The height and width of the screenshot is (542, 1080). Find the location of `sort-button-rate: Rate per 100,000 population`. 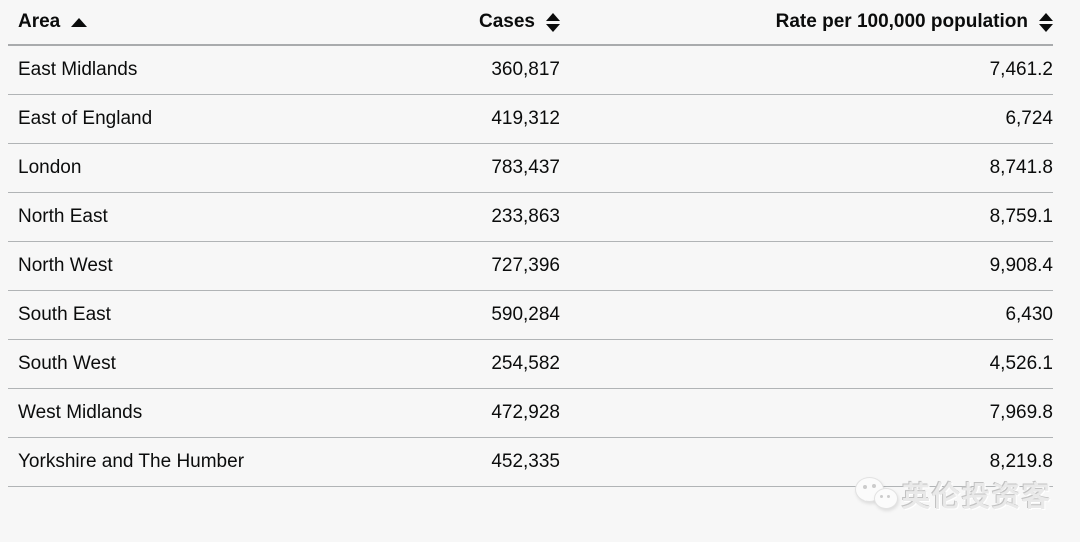

sort-button-rate: Rate per 100,000 population is located at coordinates (914, 22).